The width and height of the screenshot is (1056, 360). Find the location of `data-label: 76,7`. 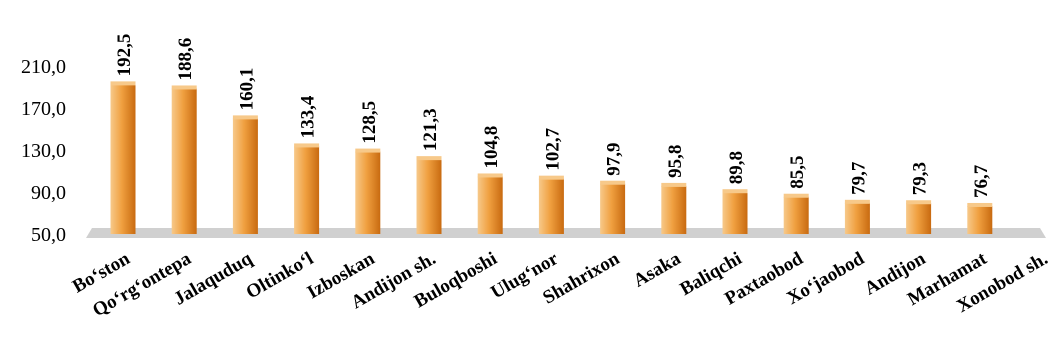

data-label: 76,7 is located at coordinates (981, 181).